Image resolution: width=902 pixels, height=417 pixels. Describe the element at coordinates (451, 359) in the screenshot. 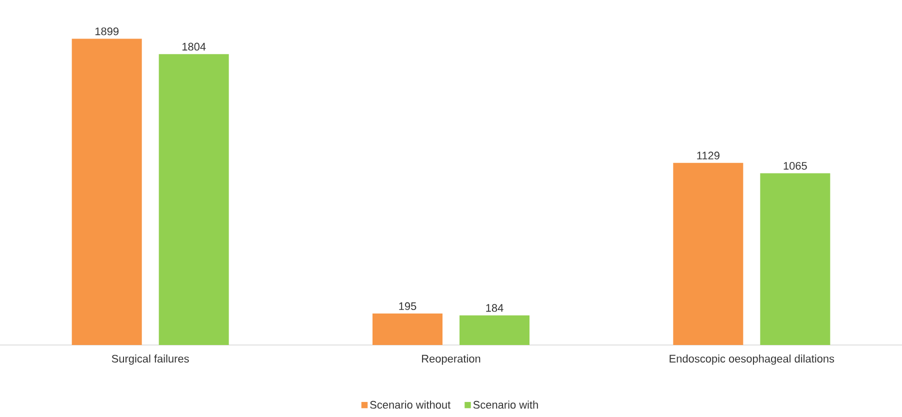

I see `x-tick-label: Reoperation` at that location.